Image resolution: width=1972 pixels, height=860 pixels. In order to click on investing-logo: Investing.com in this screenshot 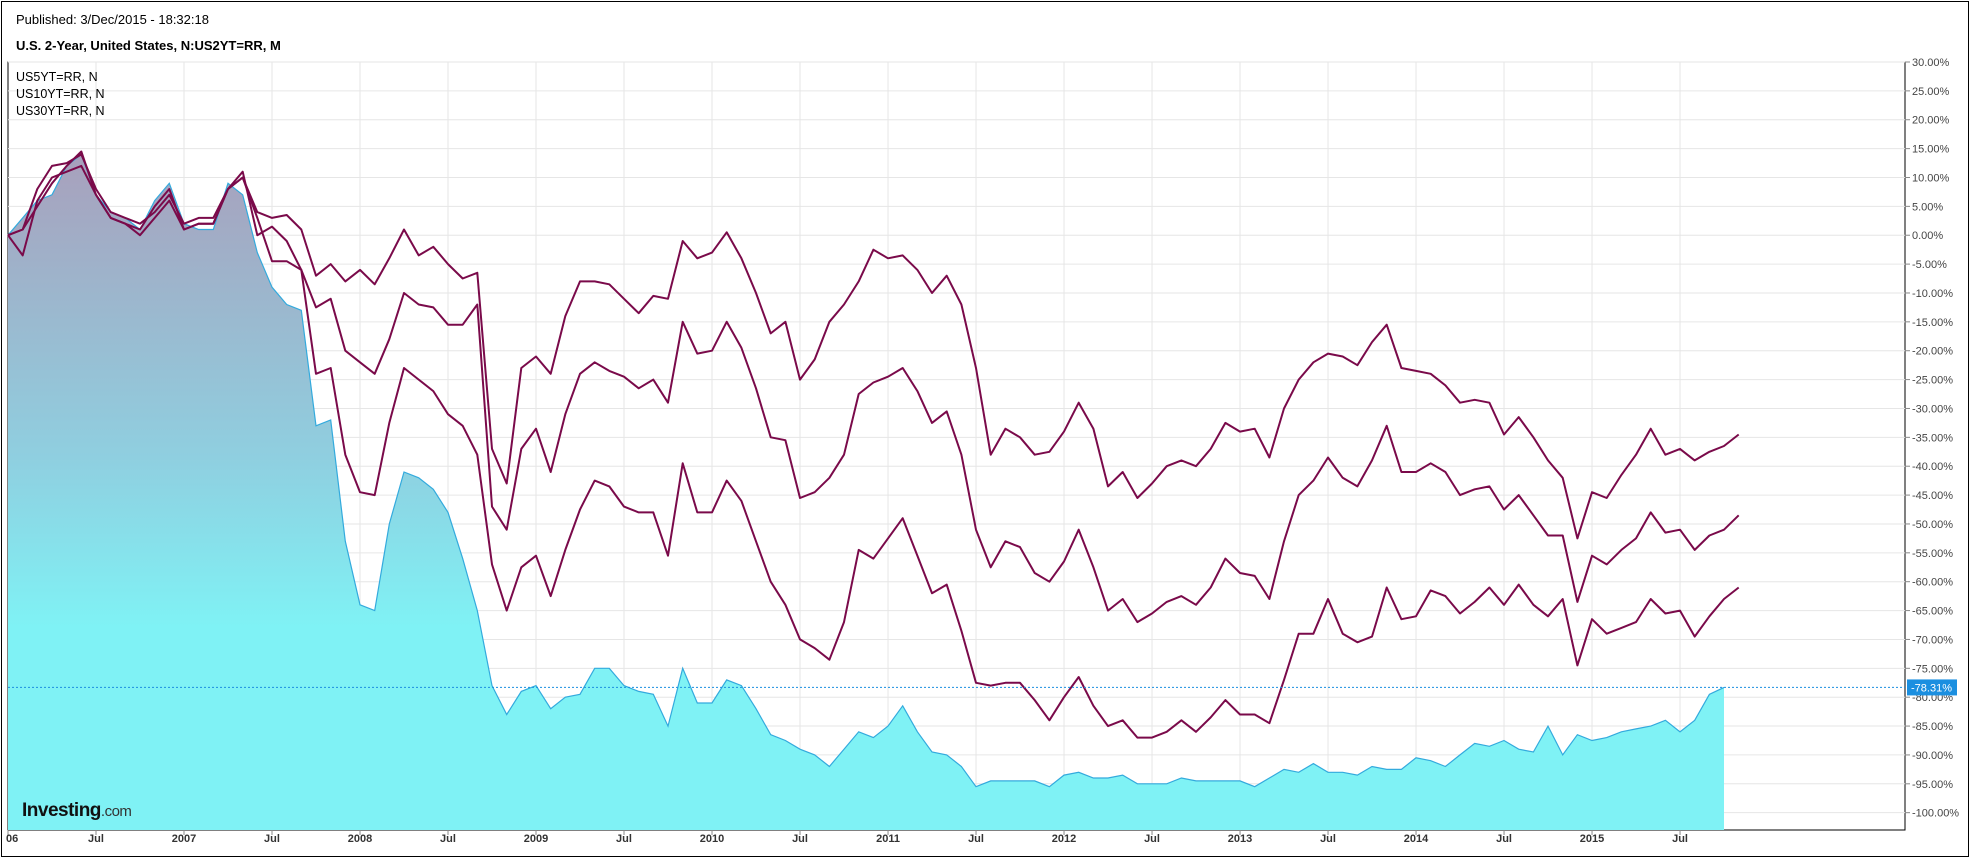, I will do `click(77, 811)`.